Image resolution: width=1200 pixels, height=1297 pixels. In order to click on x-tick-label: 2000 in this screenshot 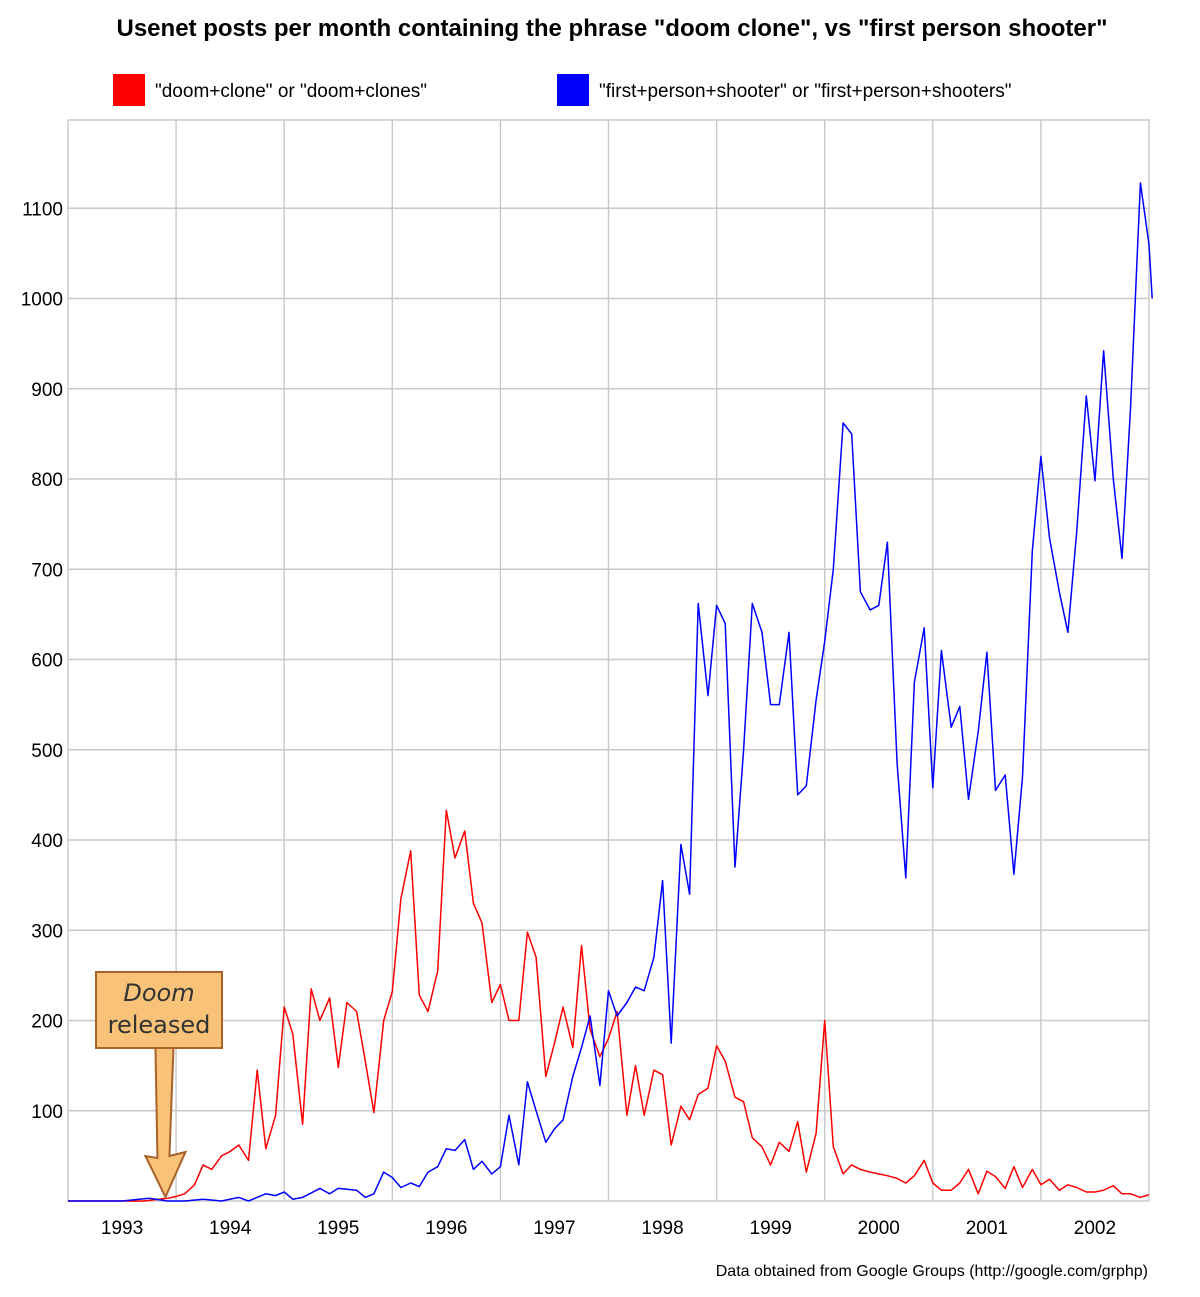, I will do `click(879, 1228)`.